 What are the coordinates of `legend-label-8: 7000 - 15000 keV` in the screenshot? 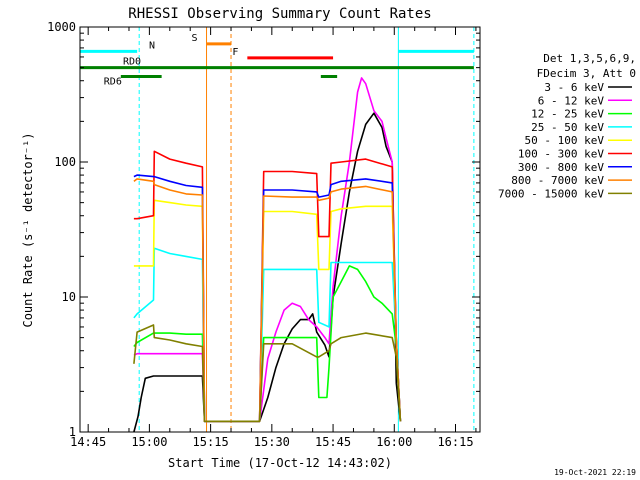 It's located at (551, 193).